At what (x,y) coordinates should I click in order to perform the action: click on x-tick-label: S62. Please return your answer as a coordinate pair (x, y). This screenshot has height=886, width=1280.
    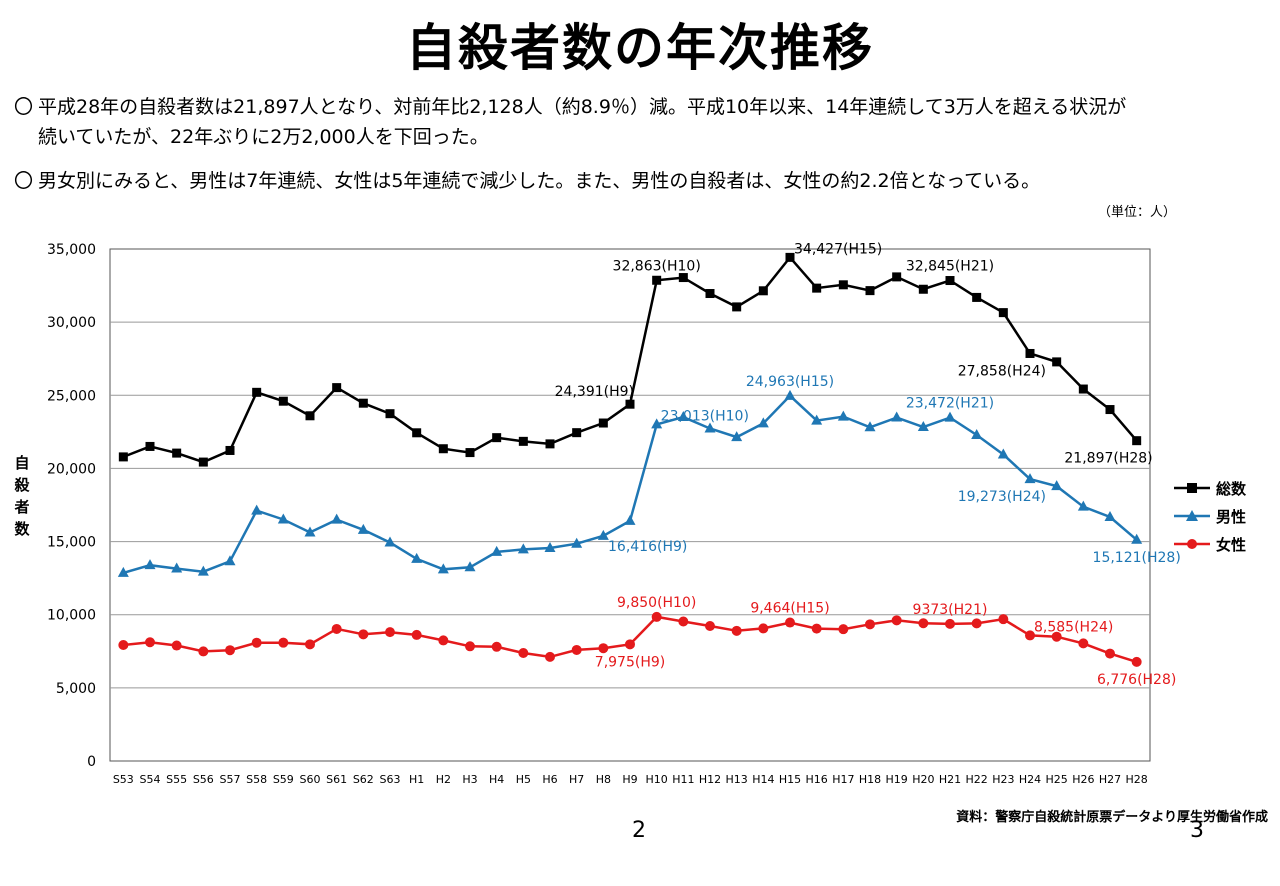
    Looking at the image, I should click on (363, 779).